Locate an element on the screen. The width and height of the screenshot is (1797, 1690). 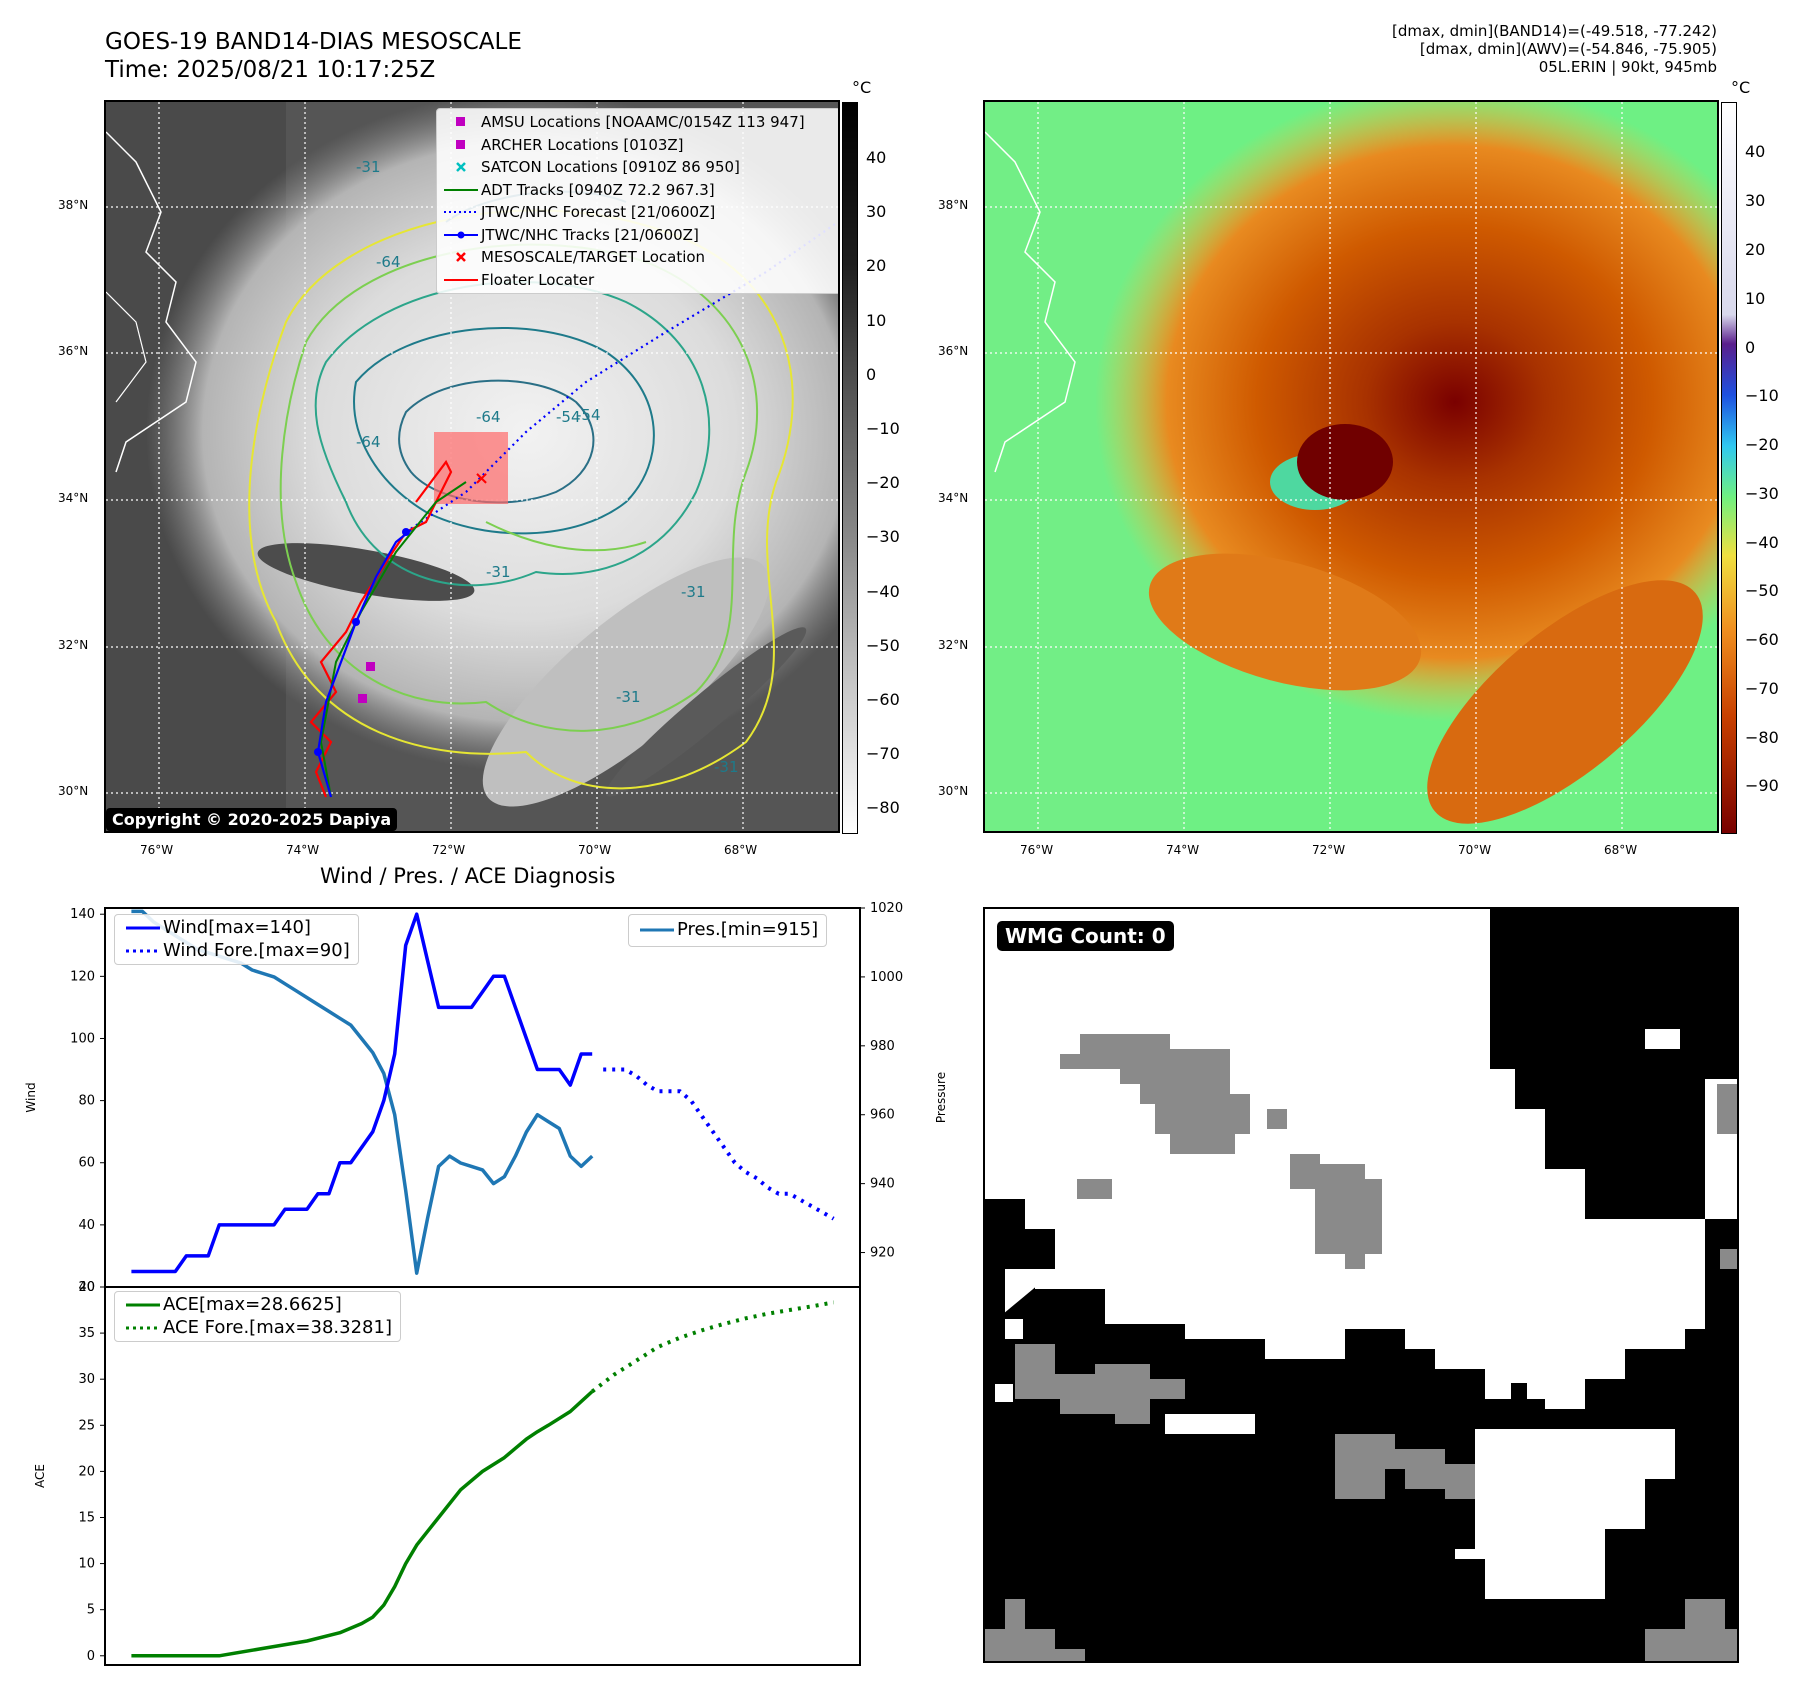
lon-label: 76°W is located at coordinates (1037, 850).